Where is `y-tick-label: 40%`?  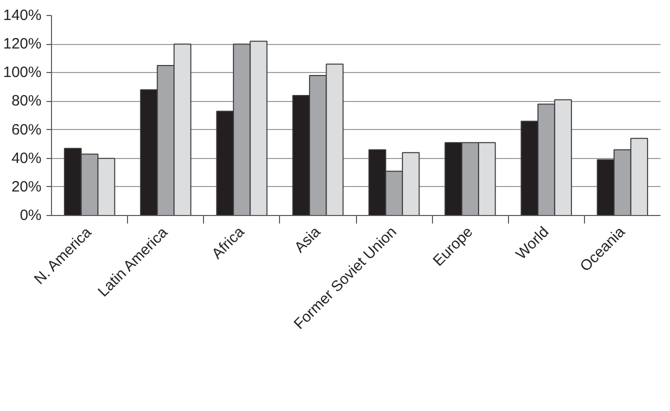 y-tick-label: 40% is located at coordinates (26, 158).